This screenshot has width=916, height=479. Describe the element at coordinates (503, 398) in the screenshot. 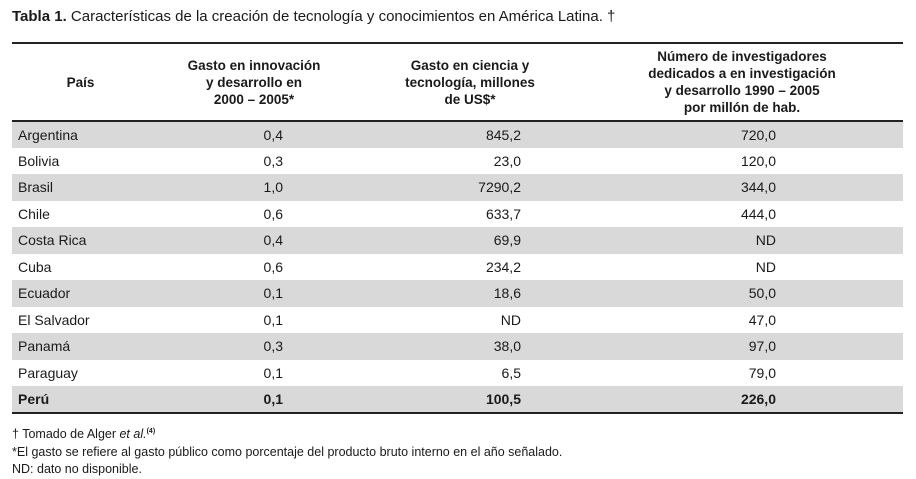

I see `cell-gasto-cyt: 100,5` at that location.